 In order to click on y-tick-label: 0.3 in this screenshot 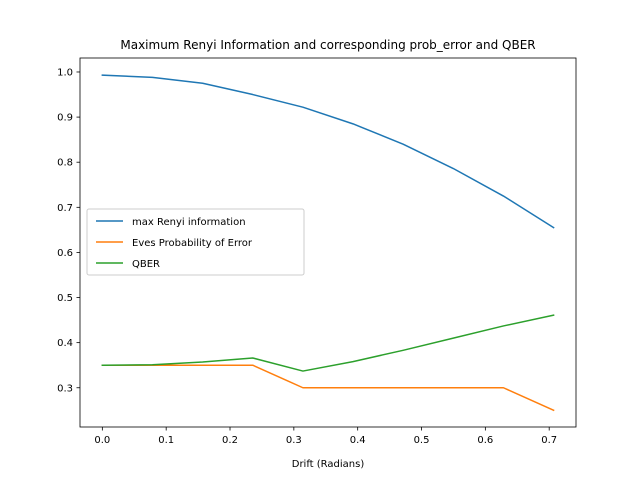, I will do `click(65, 388)`.